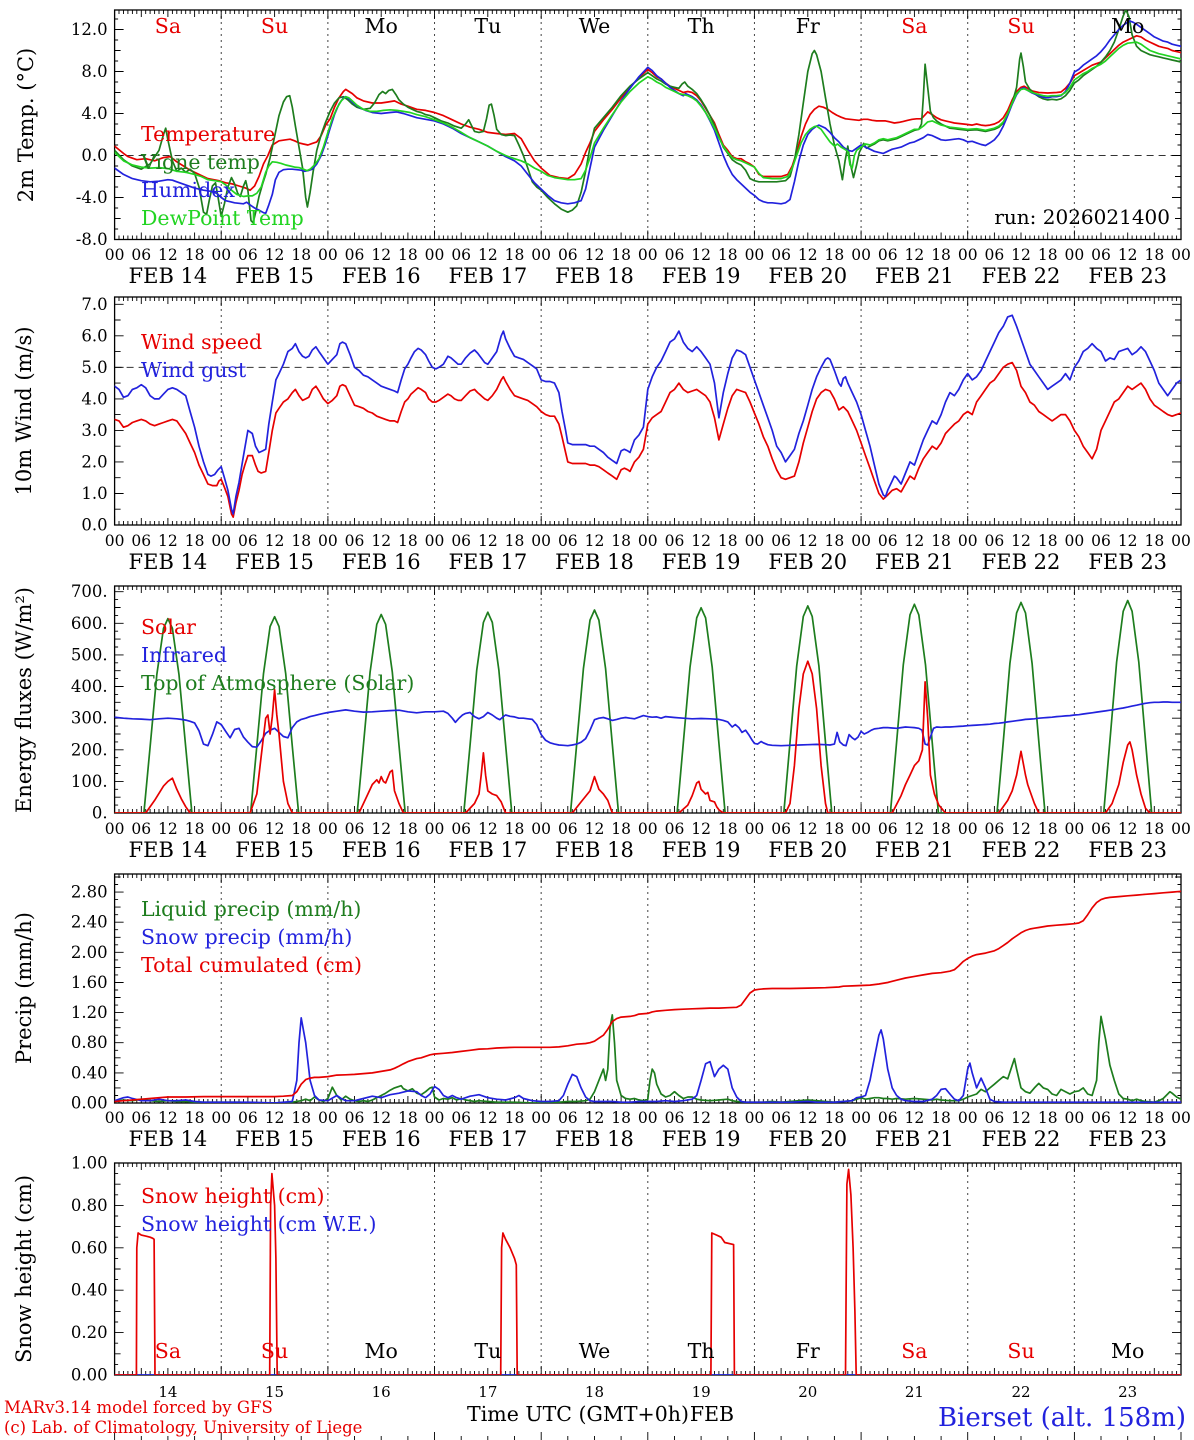 The image size is (1194, 1440). I want to click on run-timestamp-label: run: 2026021400, so click(1082, 217).